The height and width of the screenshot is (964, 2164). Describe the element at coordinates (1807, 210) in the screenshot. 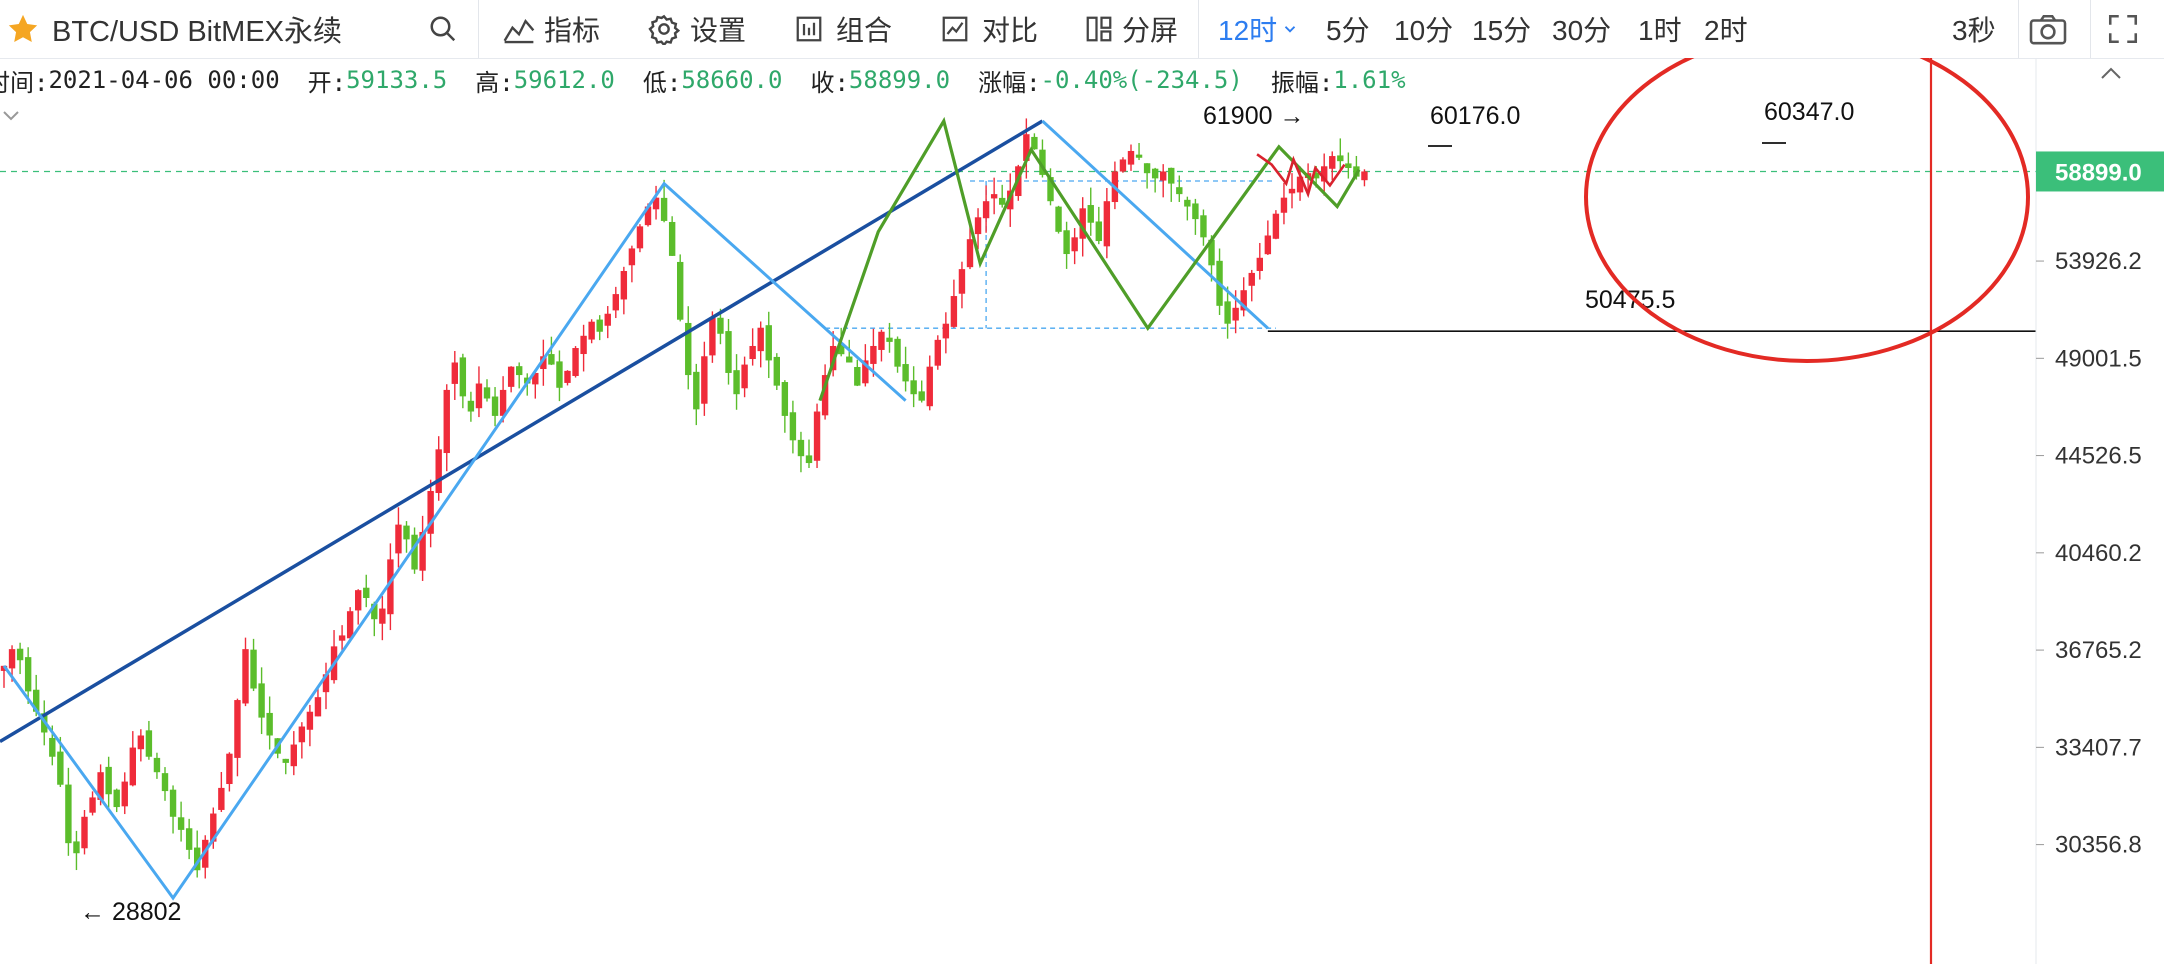

I see `highlight-circle` at that location.